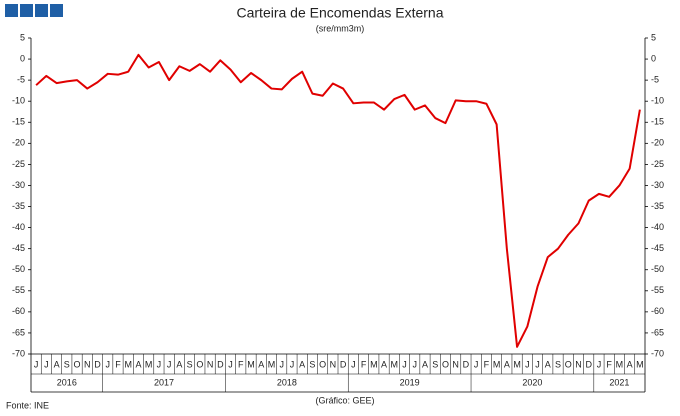  Describe the element at coordinates (657, 143) in the screenshot. I see `y2-tick-label: -20` at that location.